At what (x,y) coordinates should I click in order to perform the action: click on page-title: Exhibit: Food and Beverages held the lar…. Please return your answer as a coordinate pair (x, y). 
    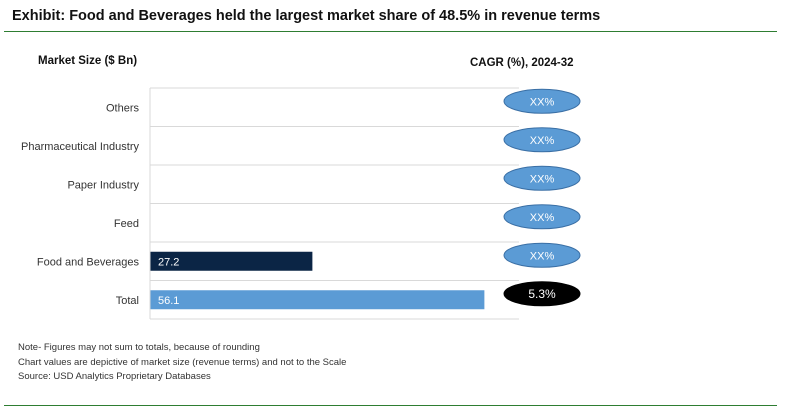
    Looking at the image, I should click on (306, 16).